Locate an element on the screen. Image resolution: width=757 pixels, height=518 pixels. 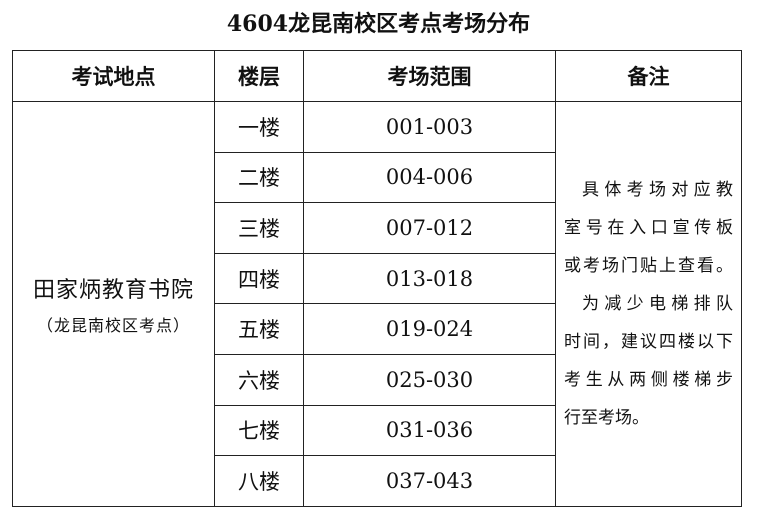
page-title: 4604龙昆南校区考点考场分布 is located at coordinates (378, 24).